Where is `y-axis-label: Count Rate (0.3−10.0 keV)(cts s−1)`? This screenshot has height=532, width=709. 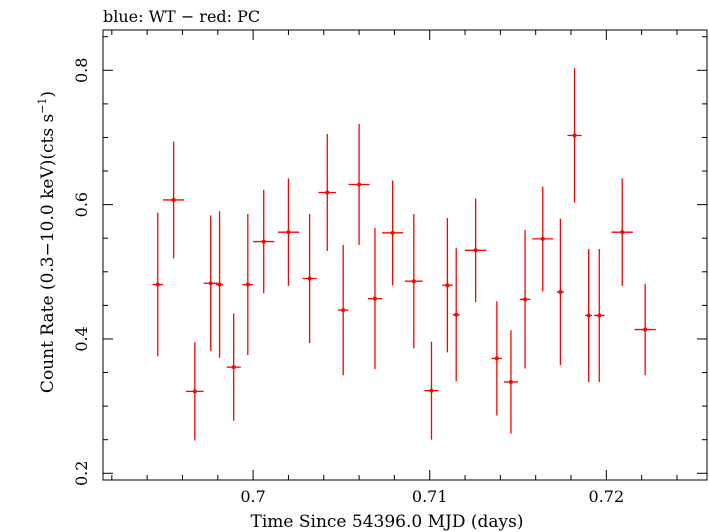 y-axis-label: Count Rate (0.3−10.0 keV)(cts s−1) is located at coordinates (47, 242).